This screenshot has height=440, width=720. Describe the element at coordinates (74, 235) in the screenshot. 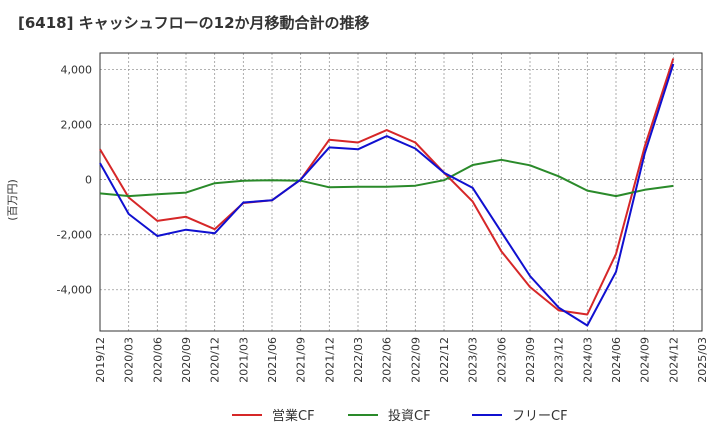

I see `y-tick-label: -2,000` at that location.